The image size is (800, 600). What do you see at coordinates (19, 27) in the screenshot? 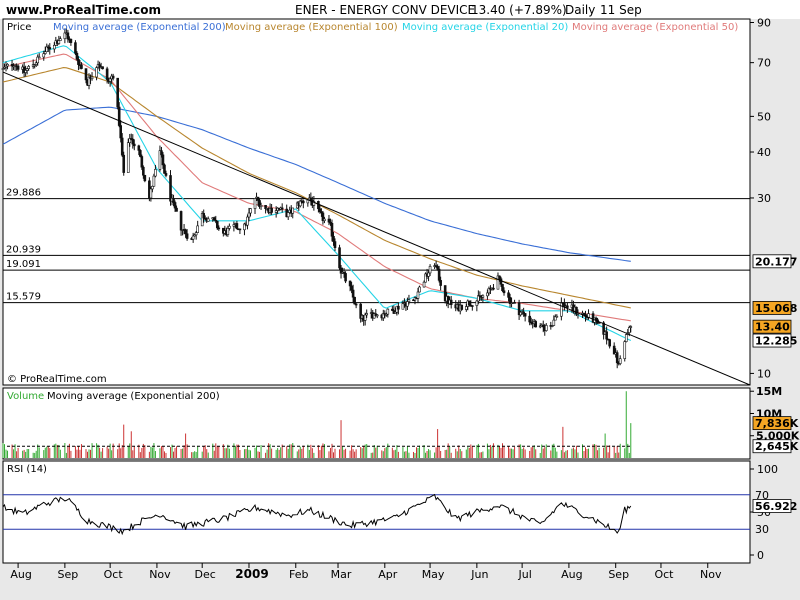
I see `legend-entry: Price` at bounding box center [19, 27].